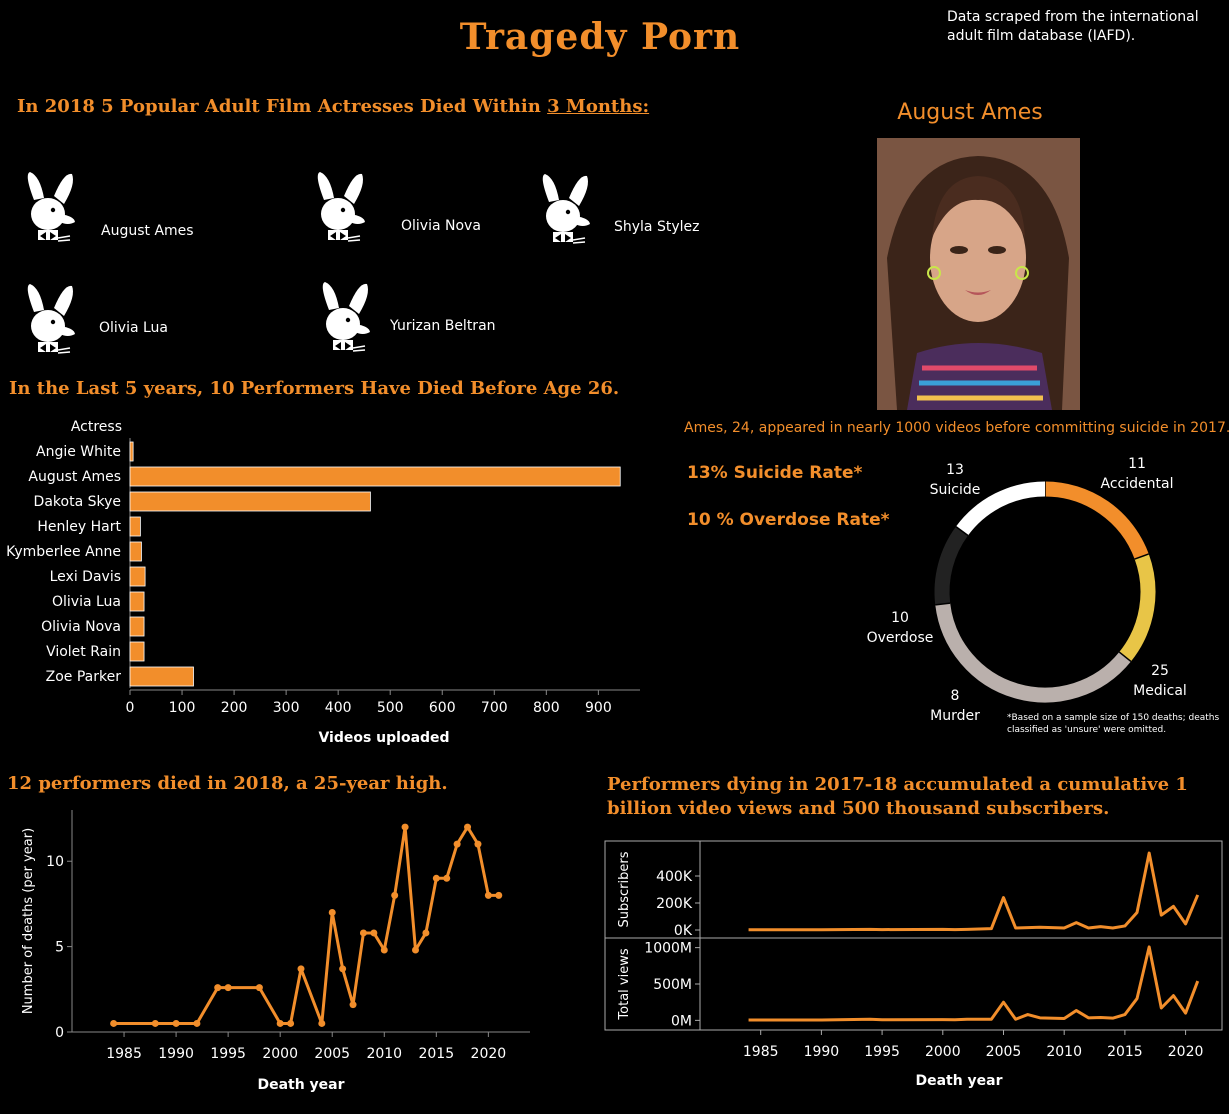  Describe the element at coordinates (674, 904) in the screenshot. I see `y-tick-label: 200K` at that location.